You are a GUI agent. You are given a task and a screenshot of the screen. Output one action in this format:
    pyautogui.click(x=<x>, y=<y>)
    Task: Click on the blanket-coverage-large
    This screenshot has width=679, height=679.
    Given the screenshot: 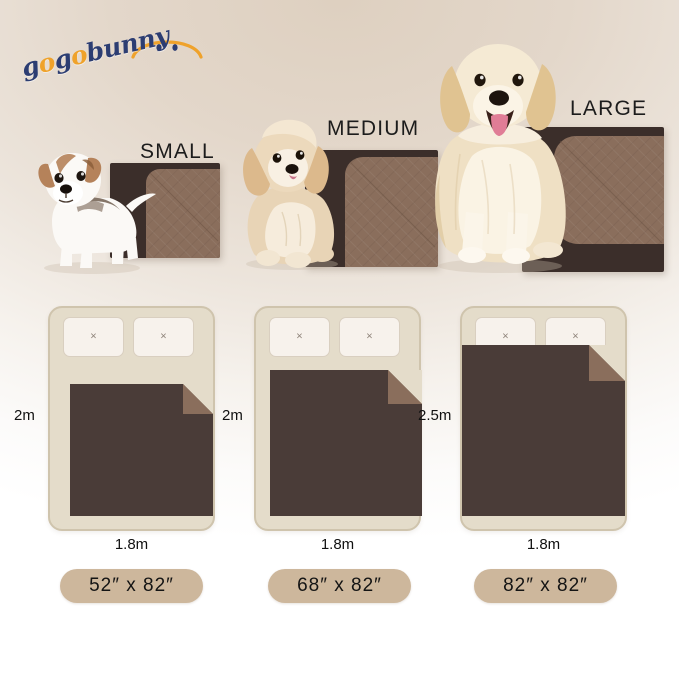 What is the action you would take?
    pyautogui.click(x=543, y=430)
    